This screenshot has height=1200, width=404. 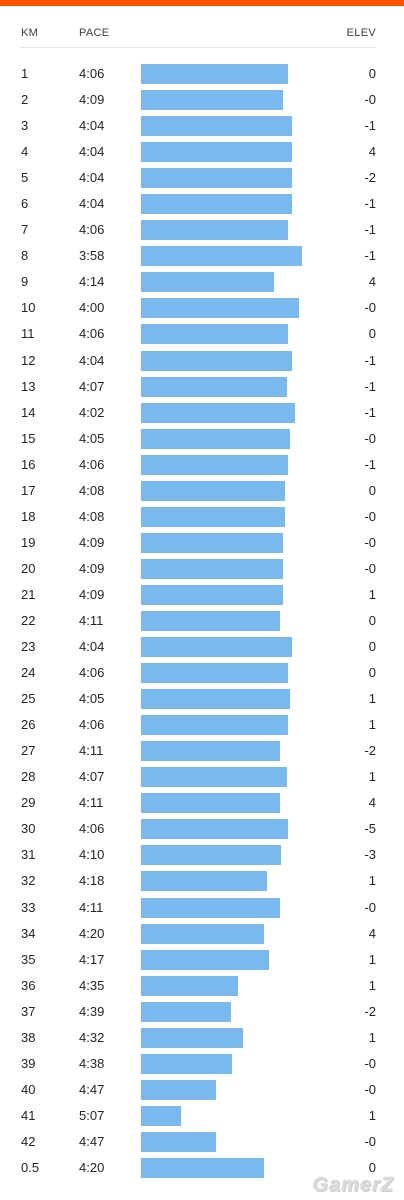 I want to click on split-km: 2, so click(x=25, y=100).